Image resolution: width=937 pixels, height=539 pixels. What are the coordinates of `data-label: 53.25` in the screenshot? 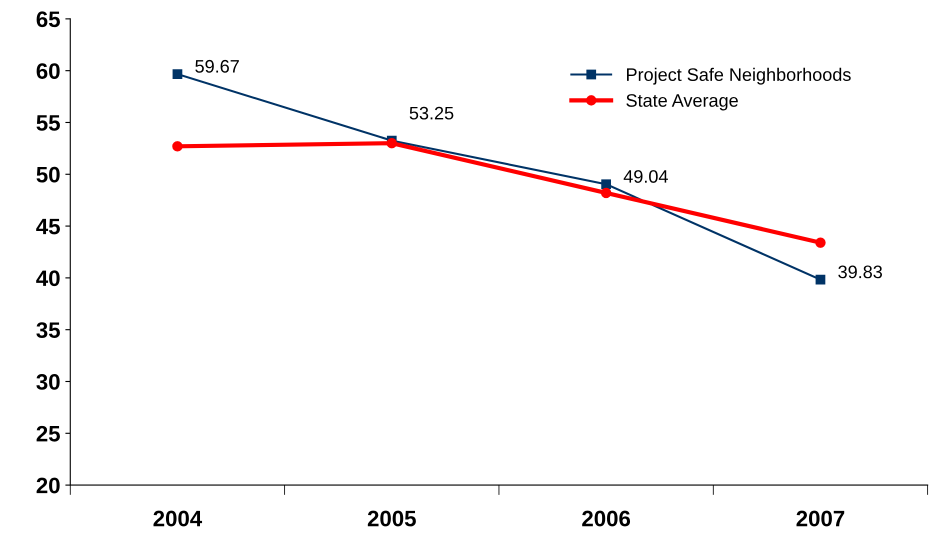 It's located at (432, 113).